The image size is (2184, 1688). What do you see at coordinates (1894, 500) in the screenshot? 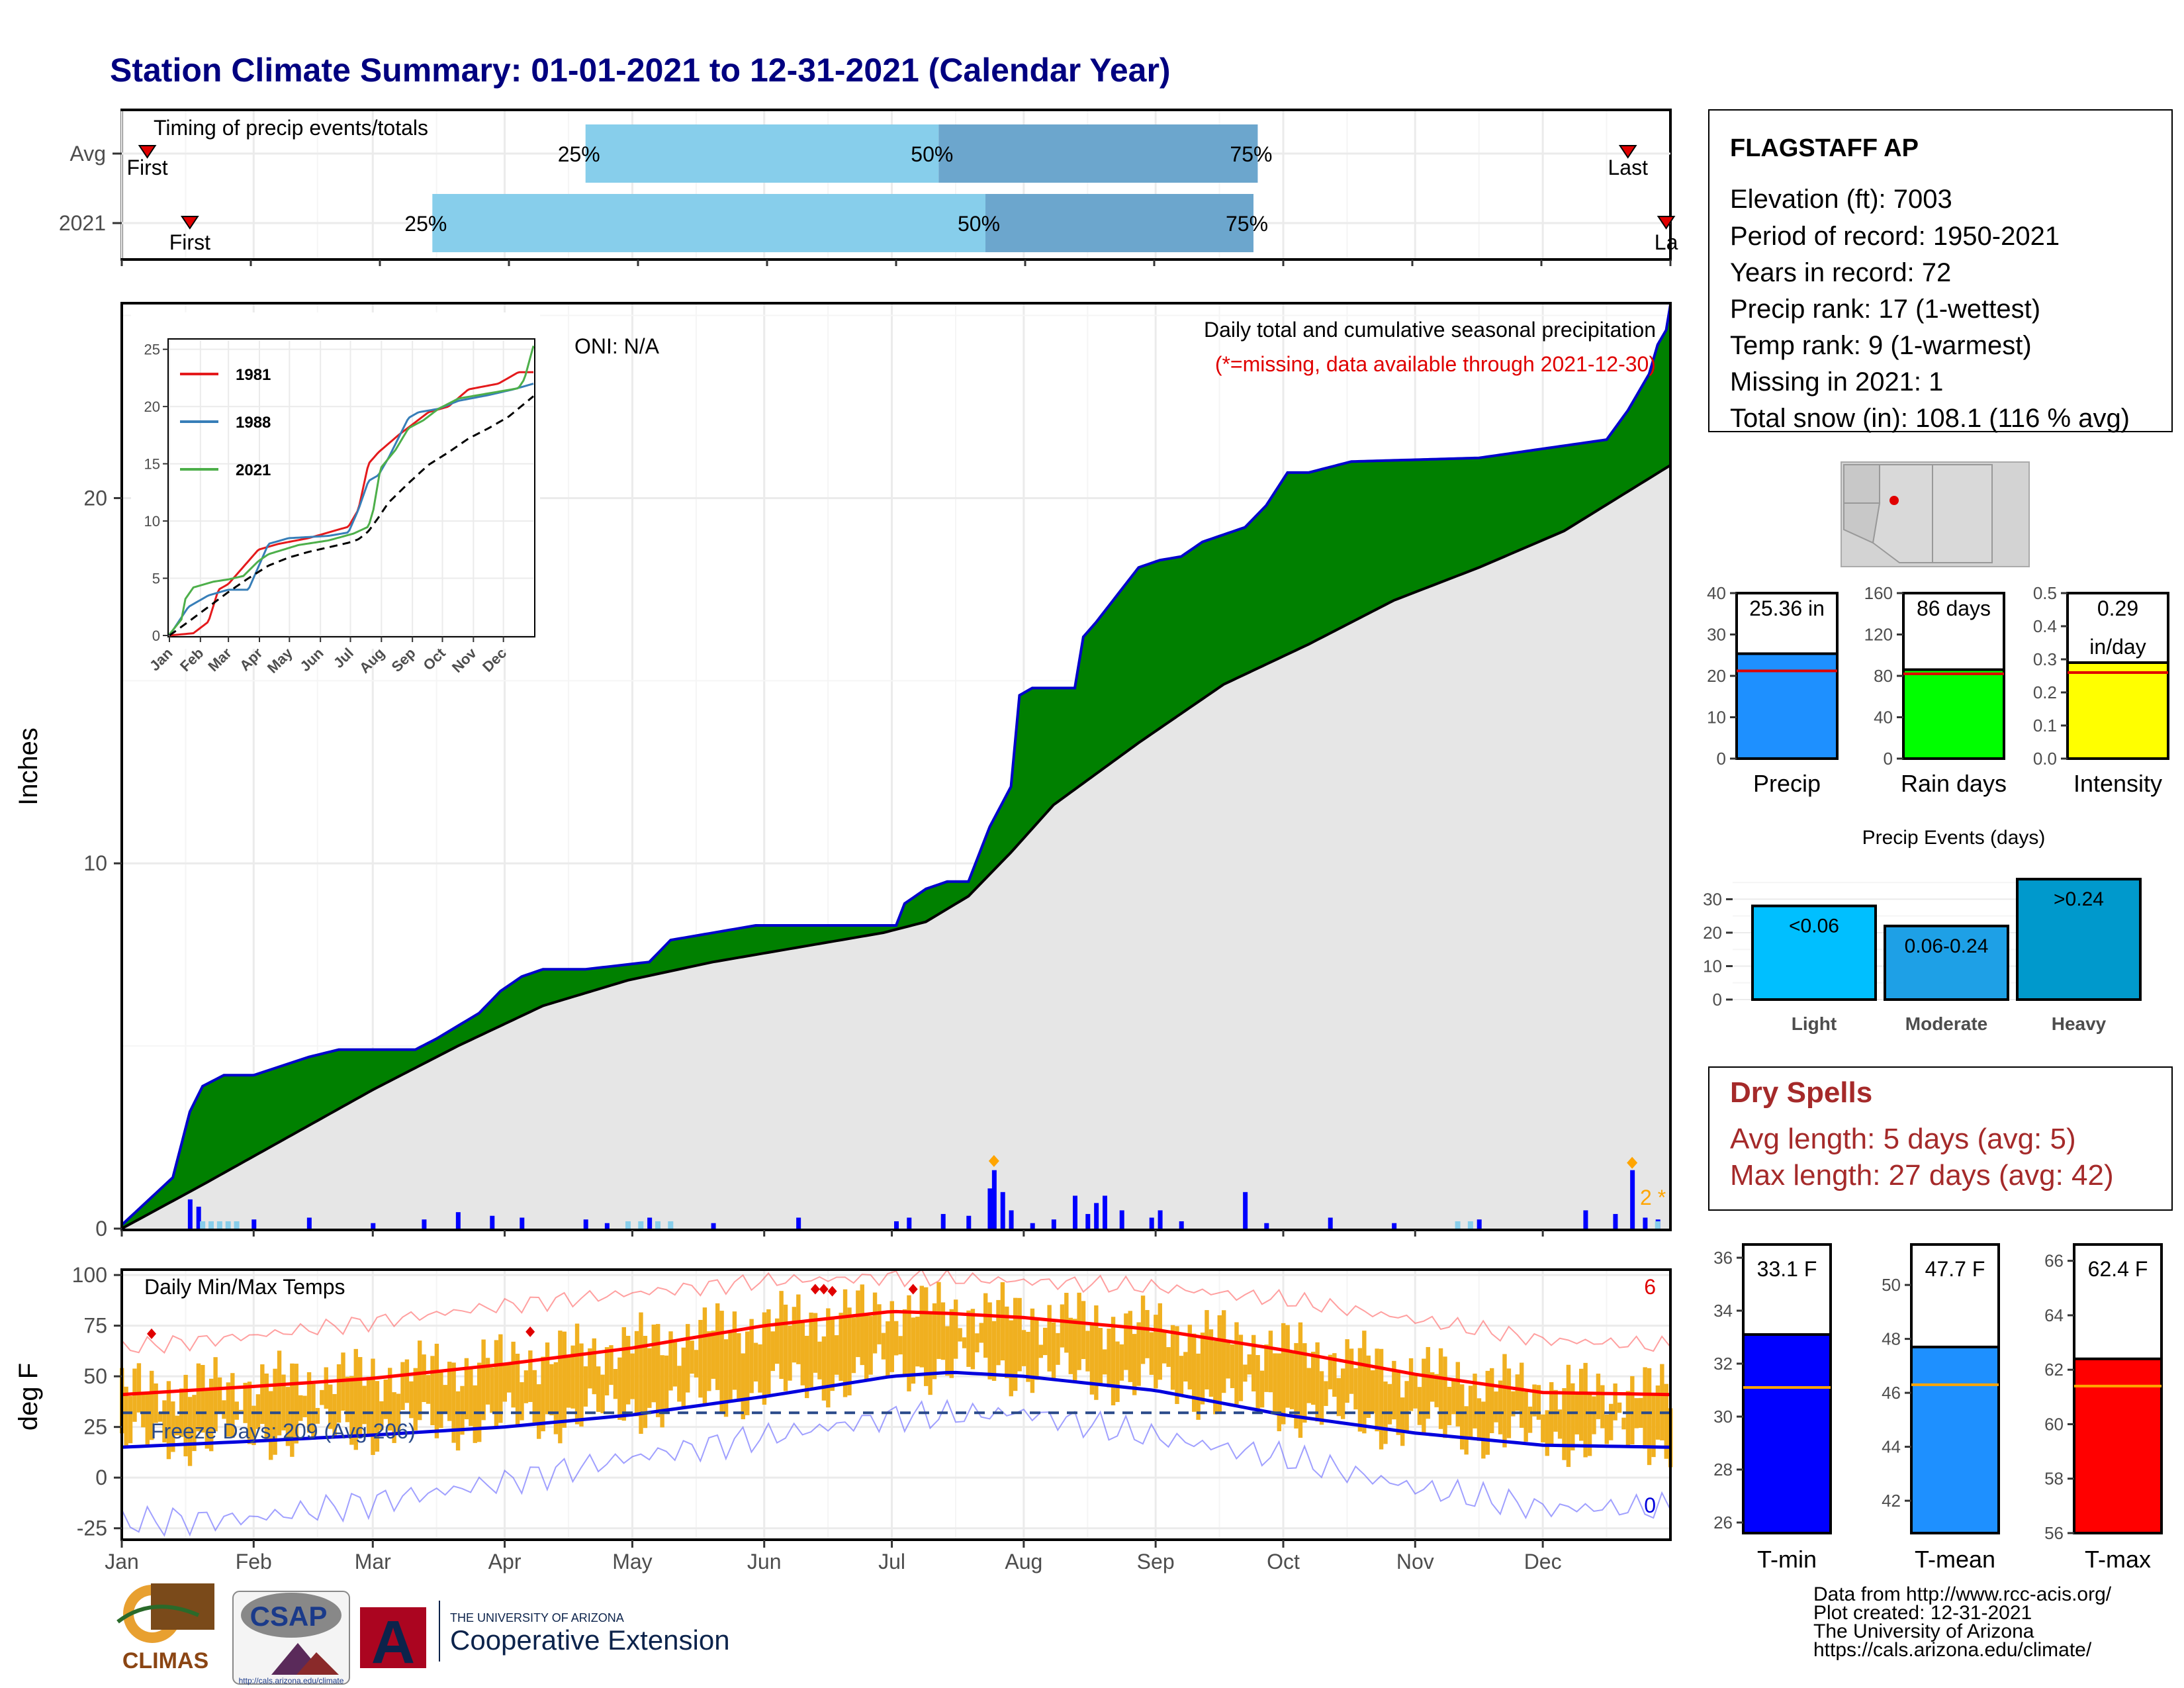
I see `station-location-marker` at bounding box center [1894, 500].